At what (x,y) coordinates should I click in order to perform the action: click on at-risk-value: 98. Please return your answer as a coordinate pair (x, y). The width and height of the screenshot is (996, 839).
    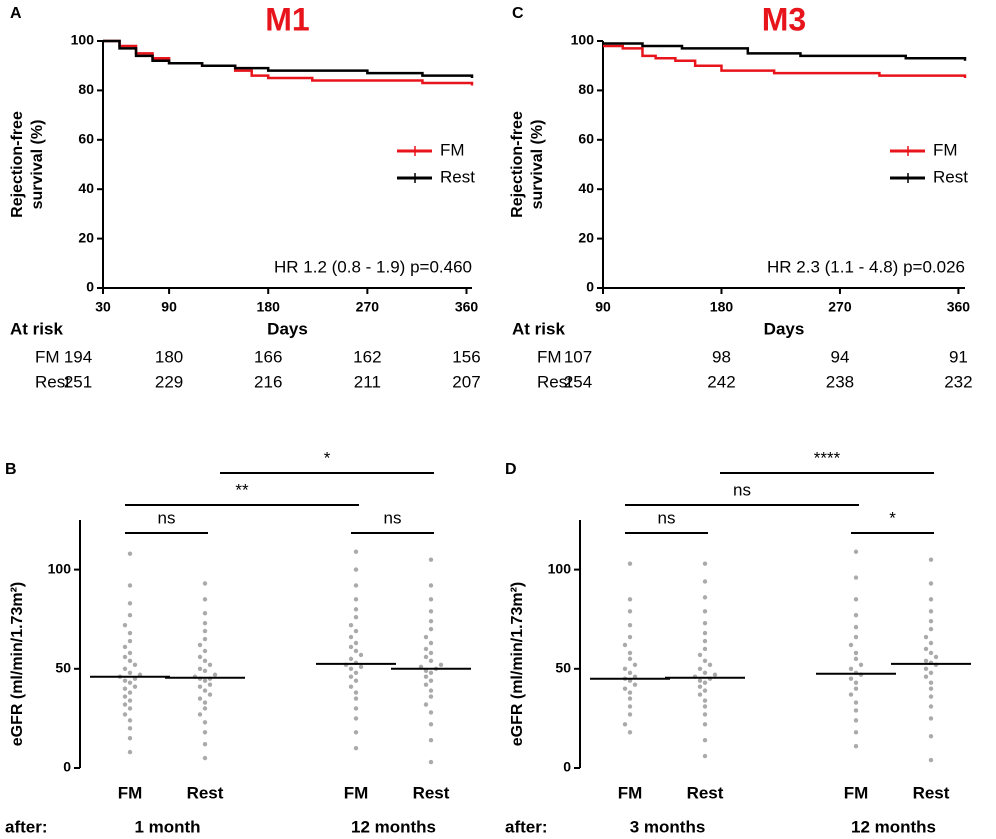
    Looking at the image, I should click on (721, 356).